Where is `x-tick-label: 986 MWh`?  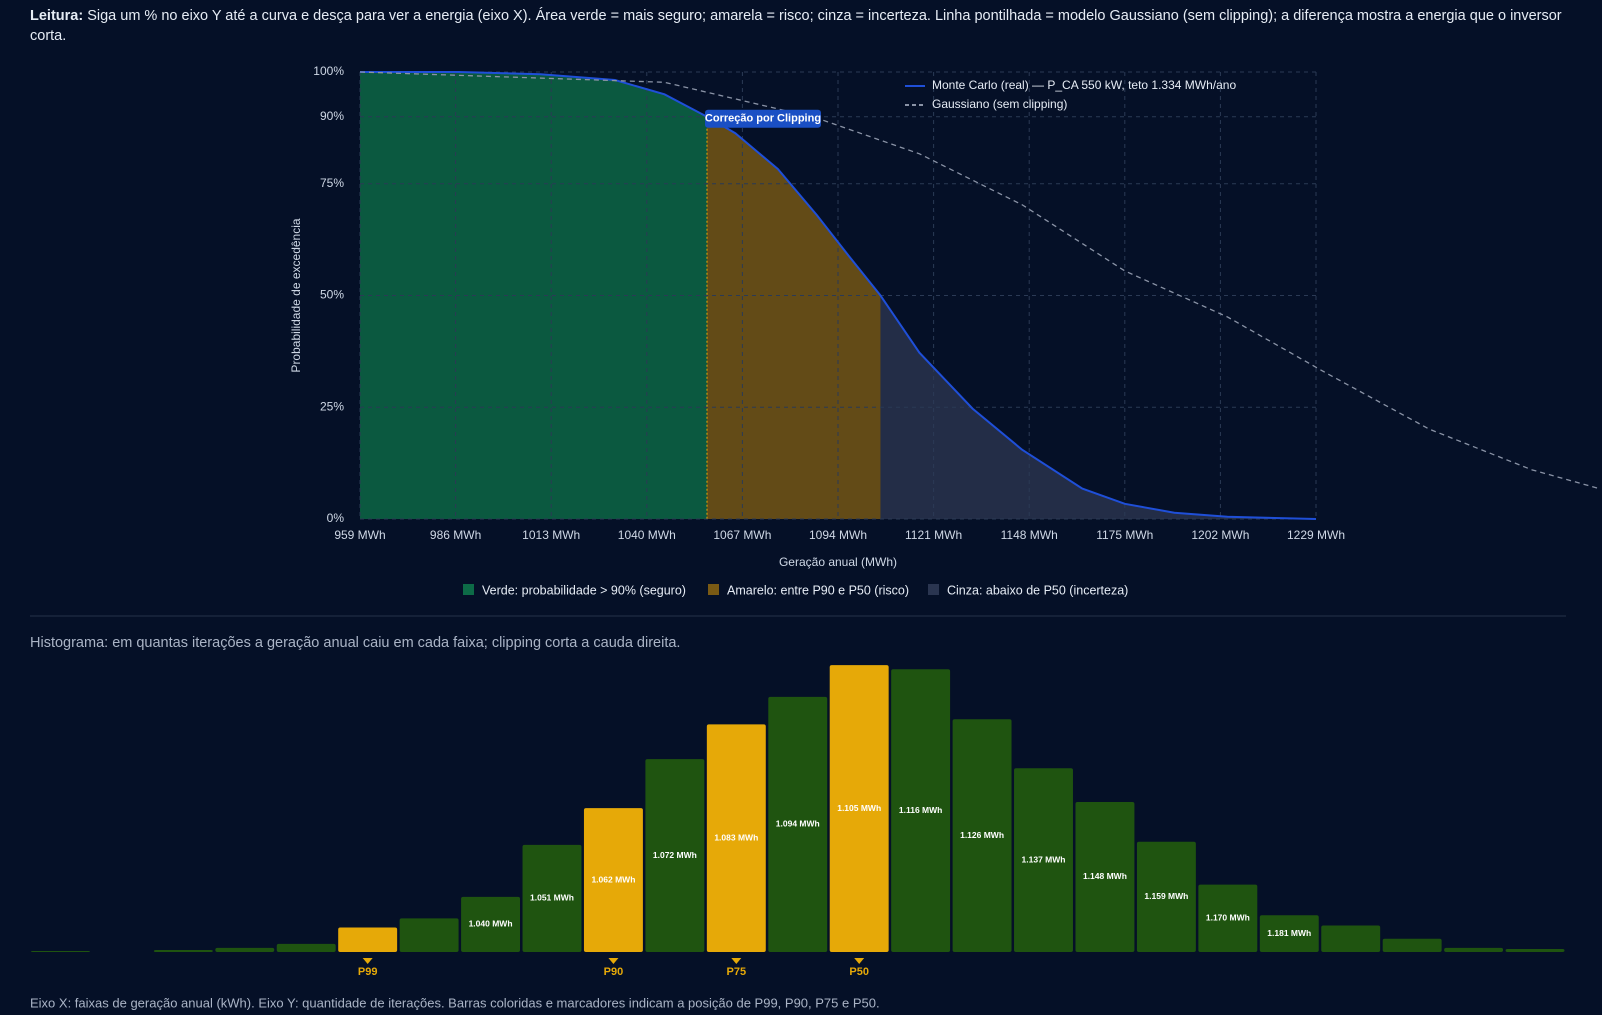 x-tick-label: 986 MWh is located at coordinates (455, 535).